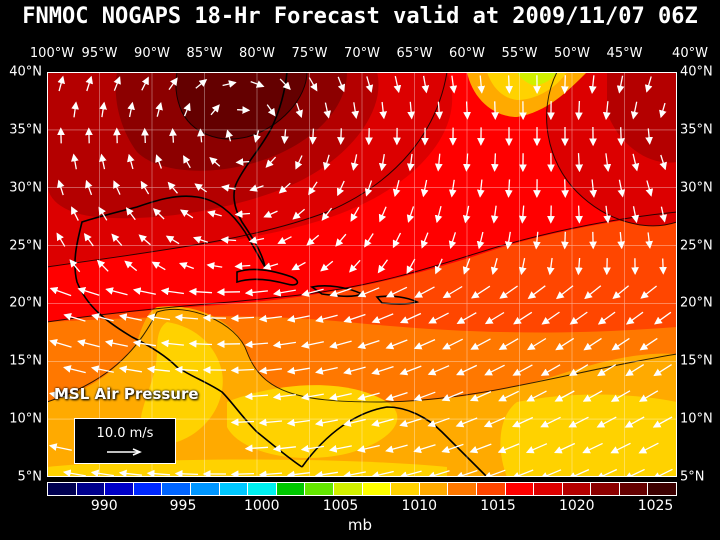  Describe the element at coordinates (699, 270) in the screenshot. I see `latitude-axis-right: 40°N 35°N 30°N 25°N 20°N 15°N 10°N 5°N` at that location.